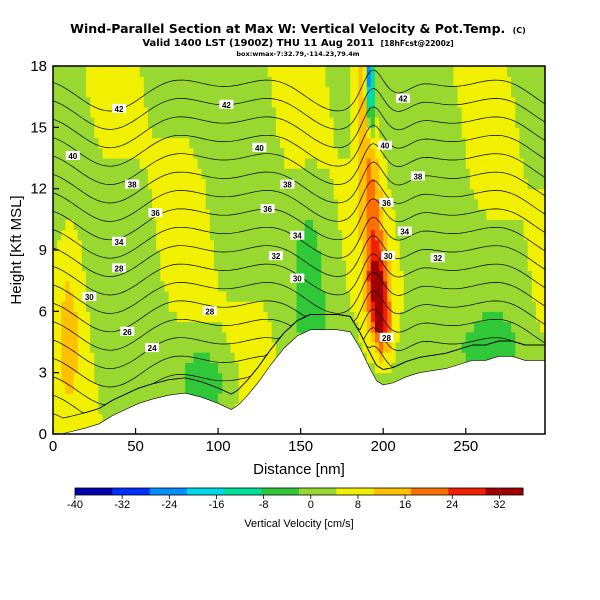 This screenshot has width=600, height=600. Describe the element at coordinates (72, 156) in the screenshot. I see `theta-label: 40` at that location.